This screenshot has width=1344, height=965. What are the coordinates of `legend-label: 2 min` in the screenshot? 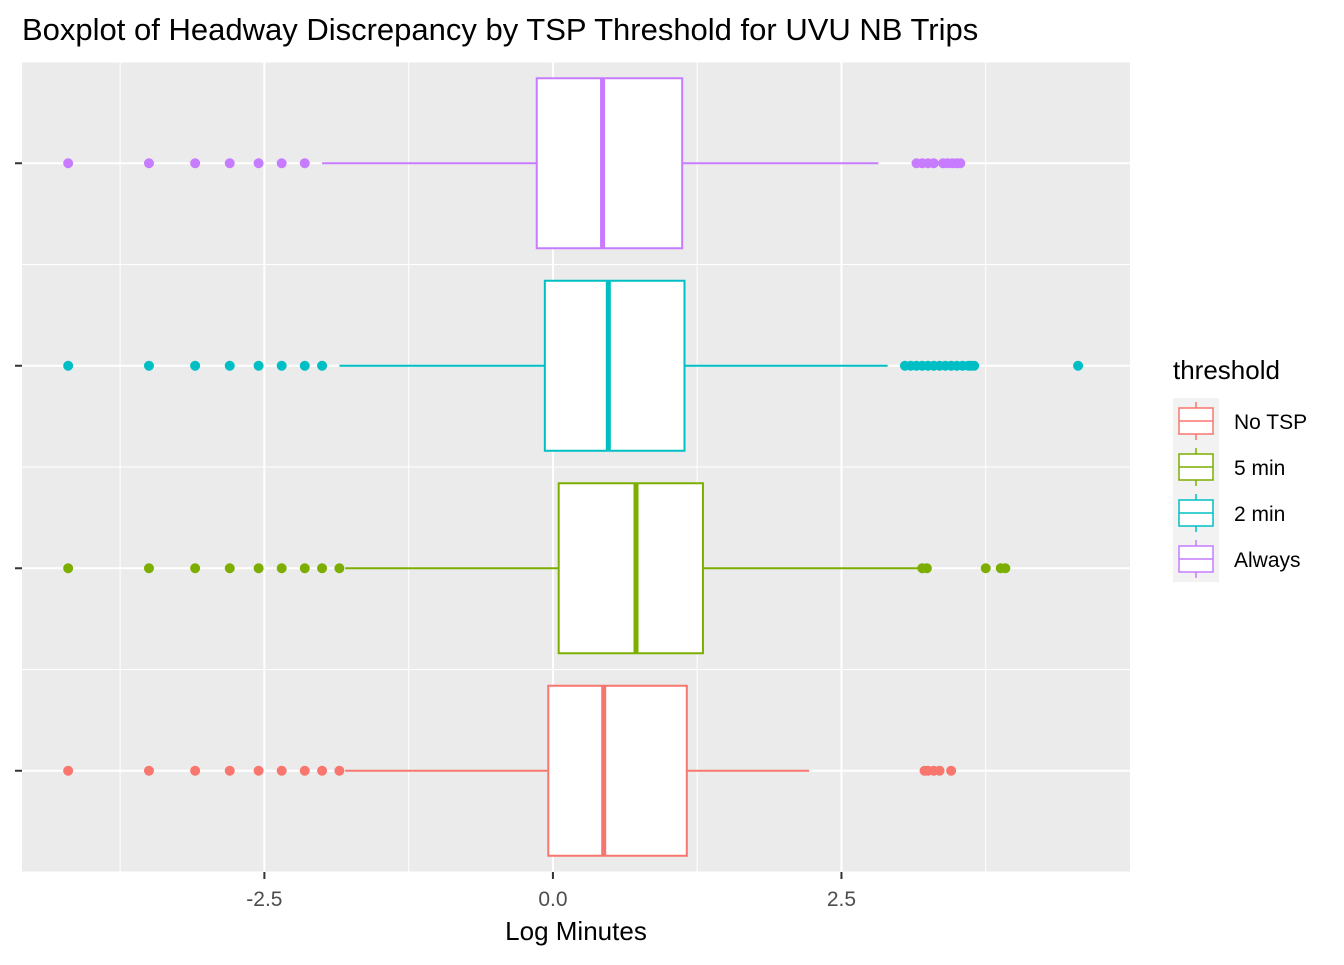 It's located at (1259, 514).